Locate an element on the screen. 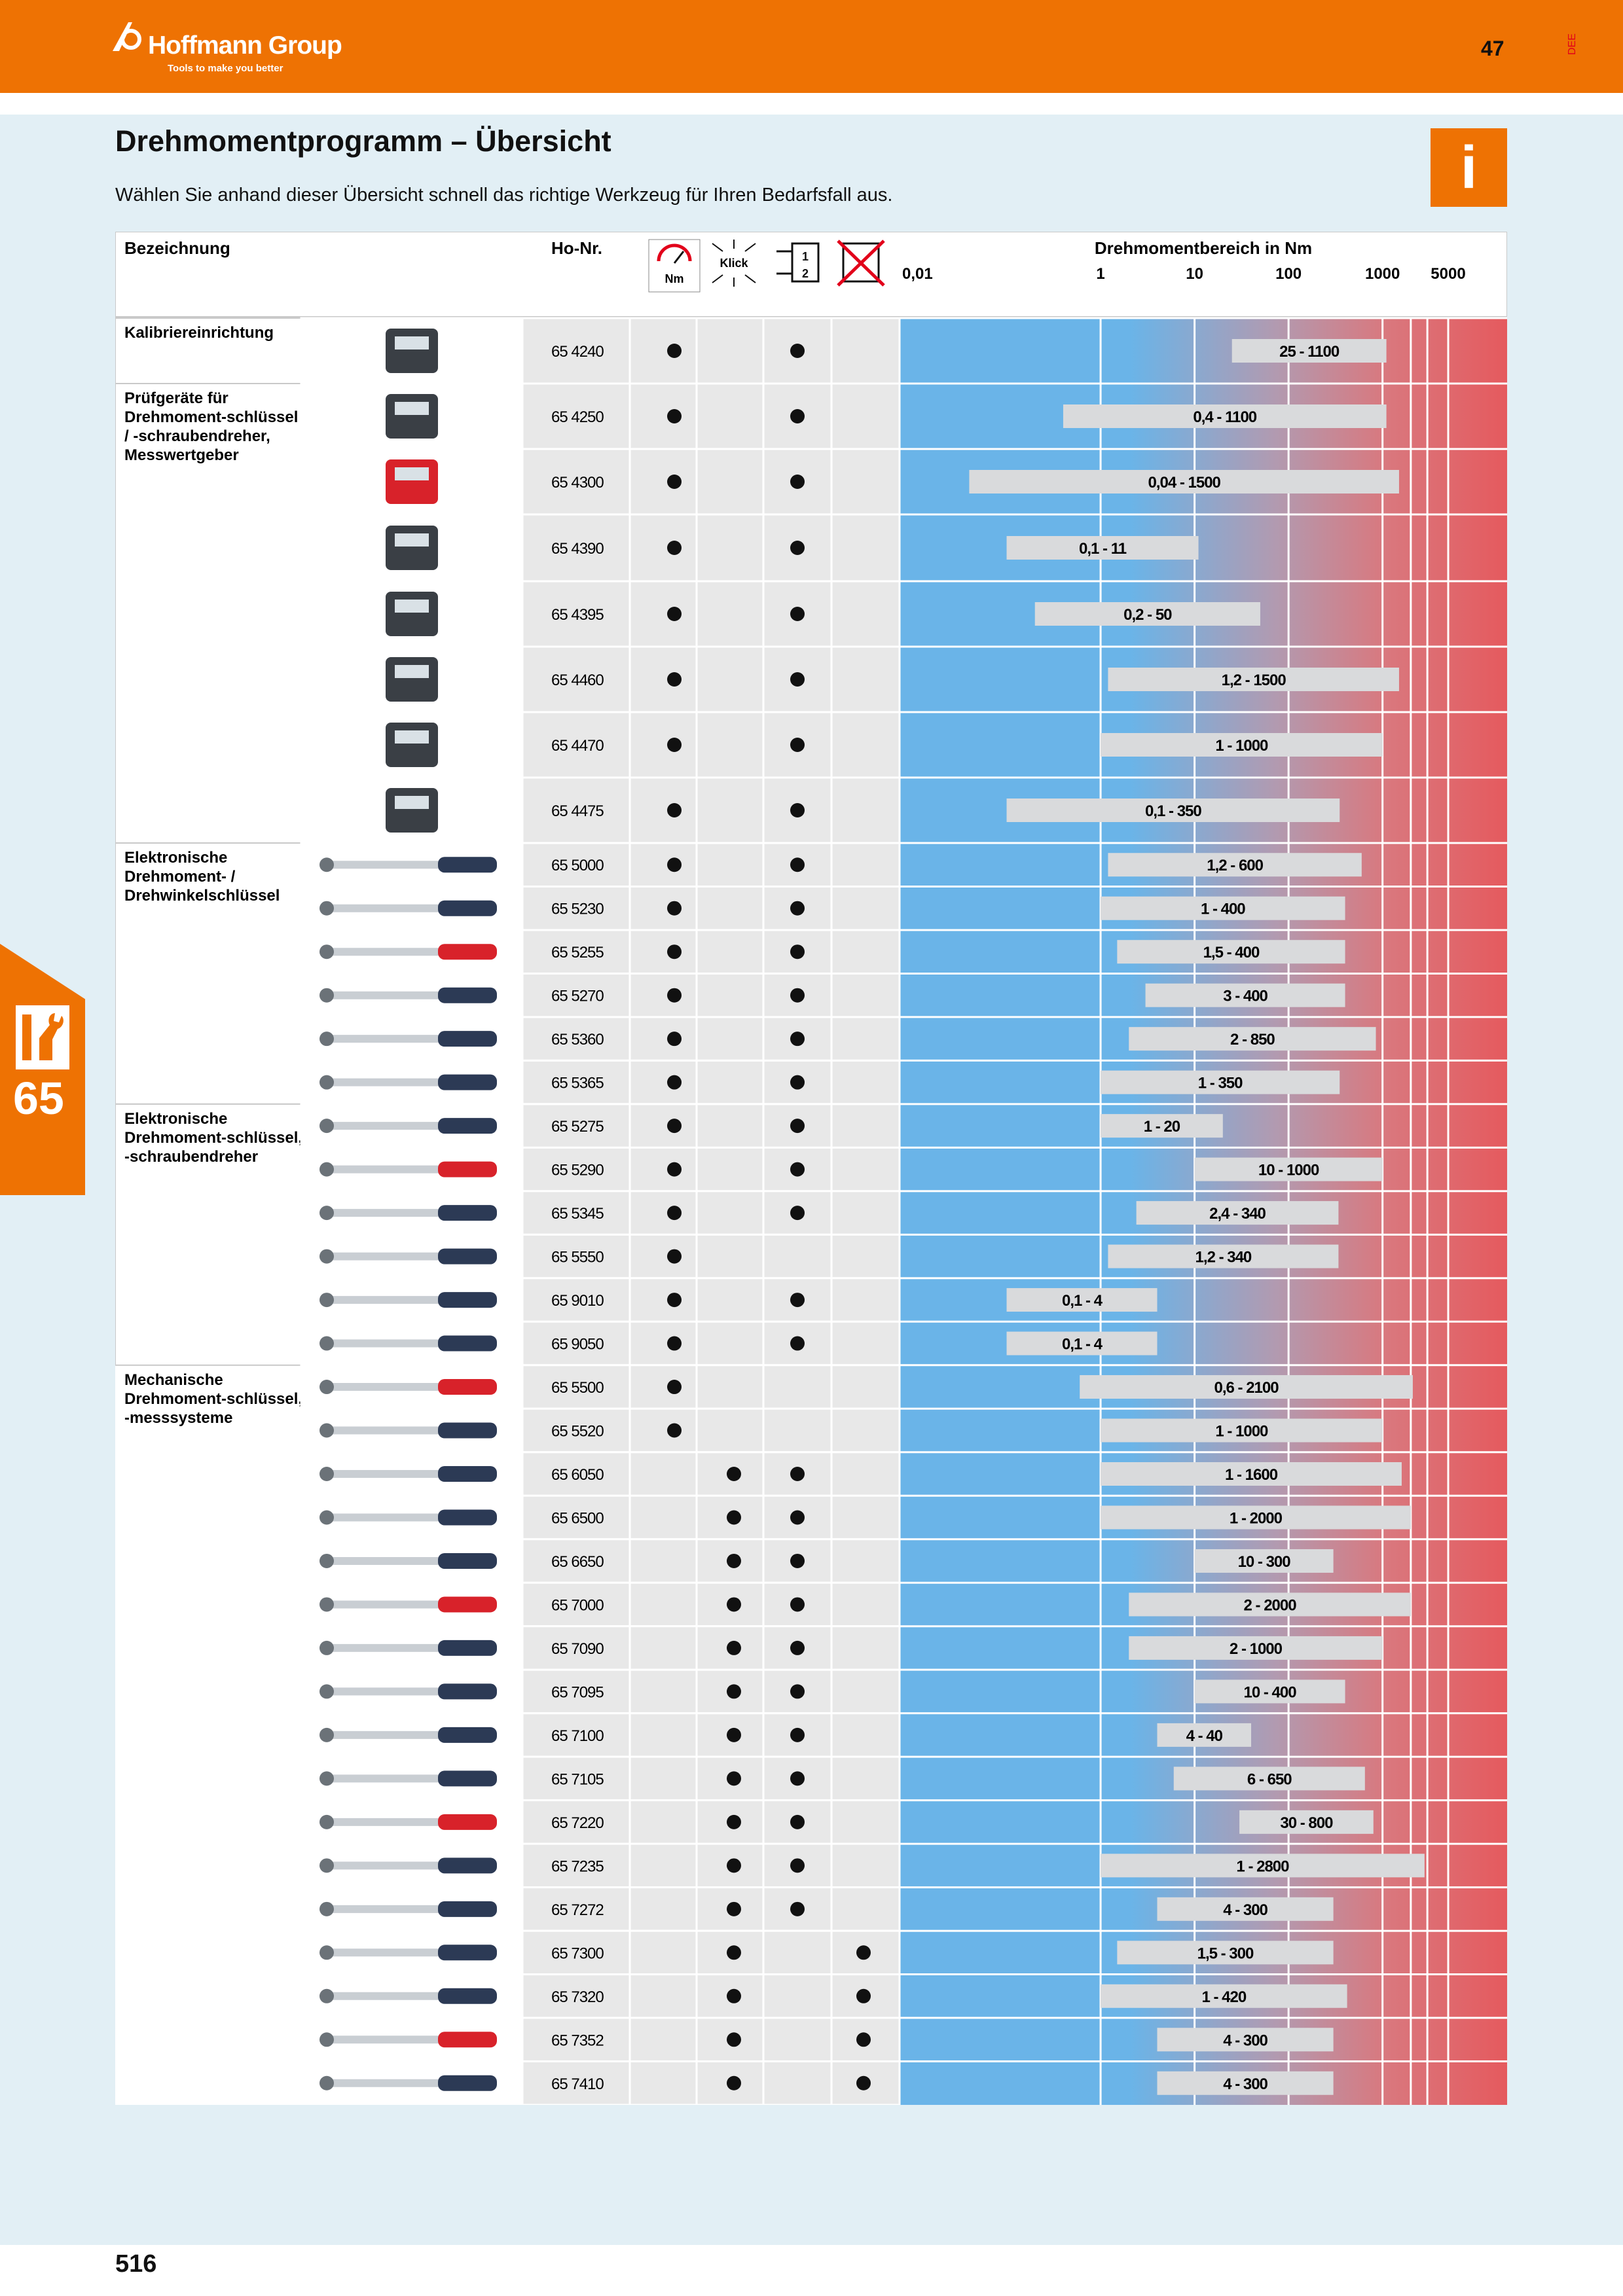 The height and width of the screenshot is (2296, 1623). torque-wrench-icon is located at coordinates (42, 1037).